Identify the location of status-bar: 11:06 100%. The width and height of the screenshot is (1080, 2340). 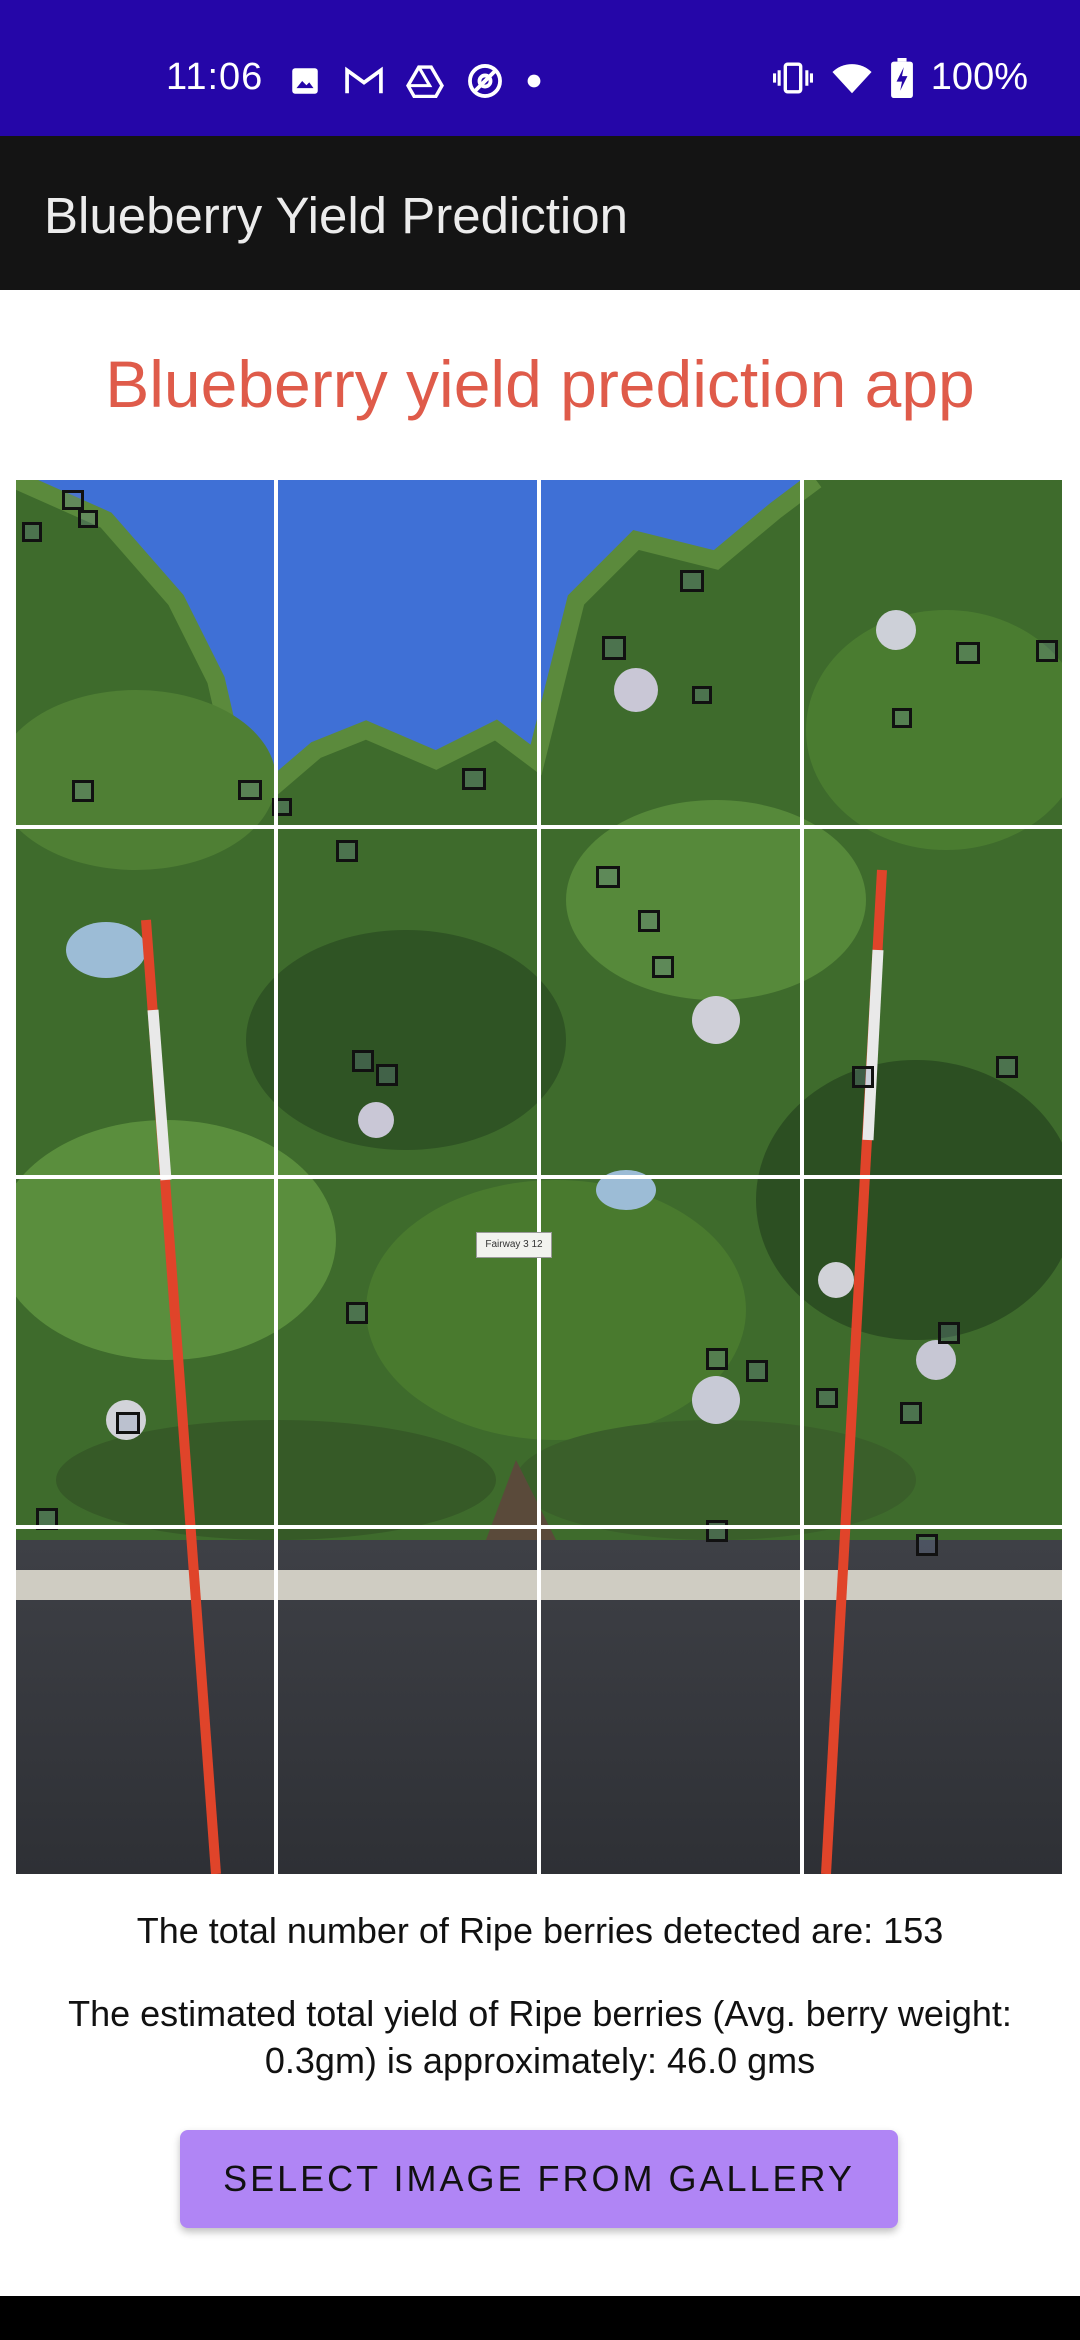
(540, 68).